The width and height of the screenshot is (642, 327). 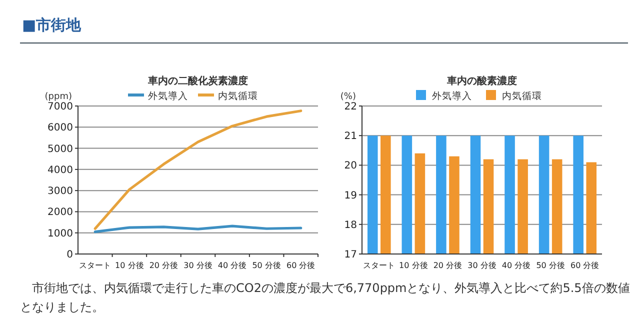 I want to click on chart-title: 車内の酸素濃度, so click(x=481, y=81).